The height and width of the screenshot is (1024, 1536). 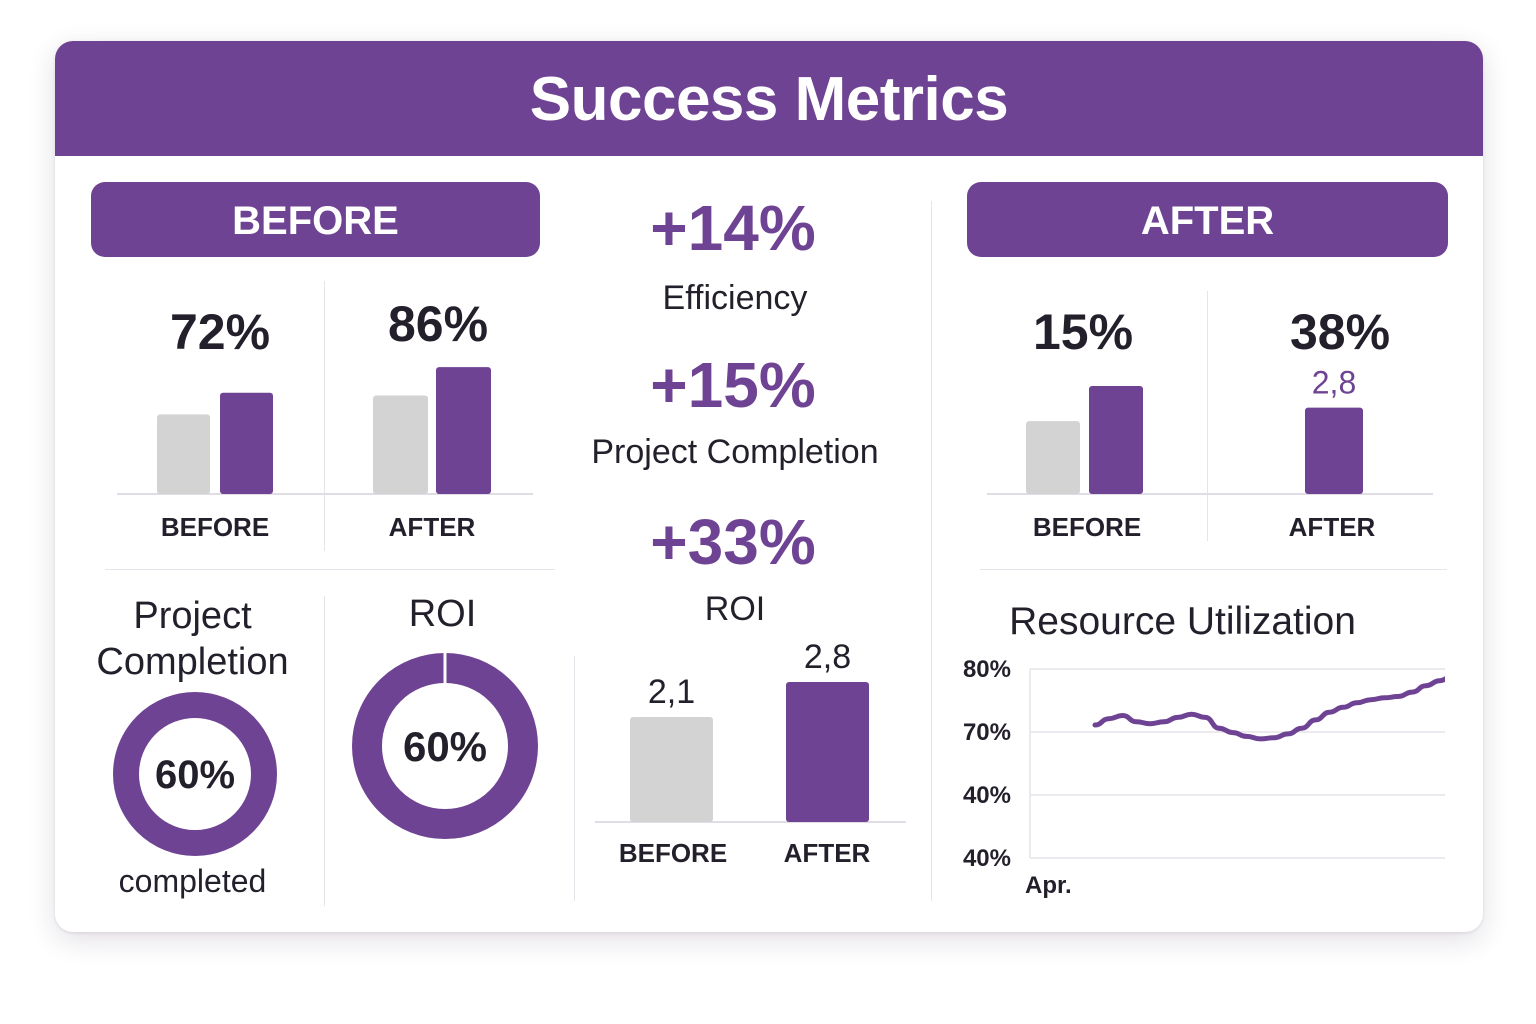 I want to click on metric-roi-delta: +33%, so click(x=733, y=542).